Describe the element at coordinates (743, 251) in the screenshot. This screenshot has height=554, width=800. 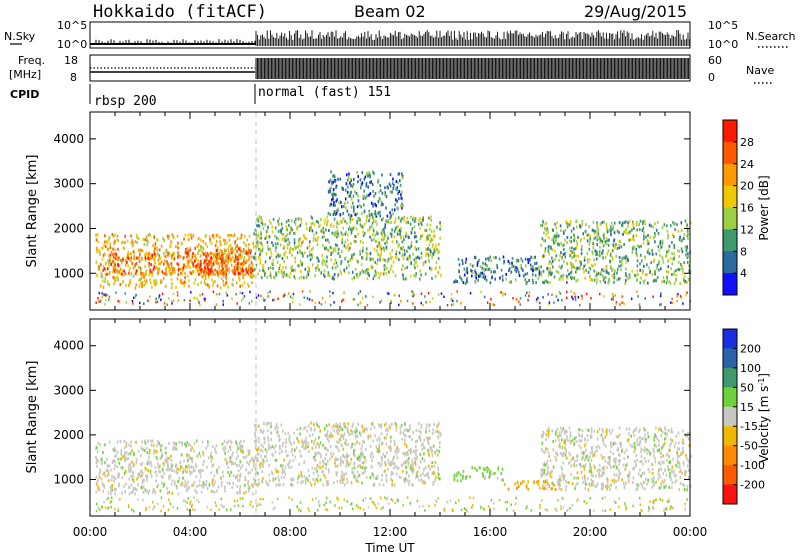
I see `power-colorbar-tick-label: 8` at that location.